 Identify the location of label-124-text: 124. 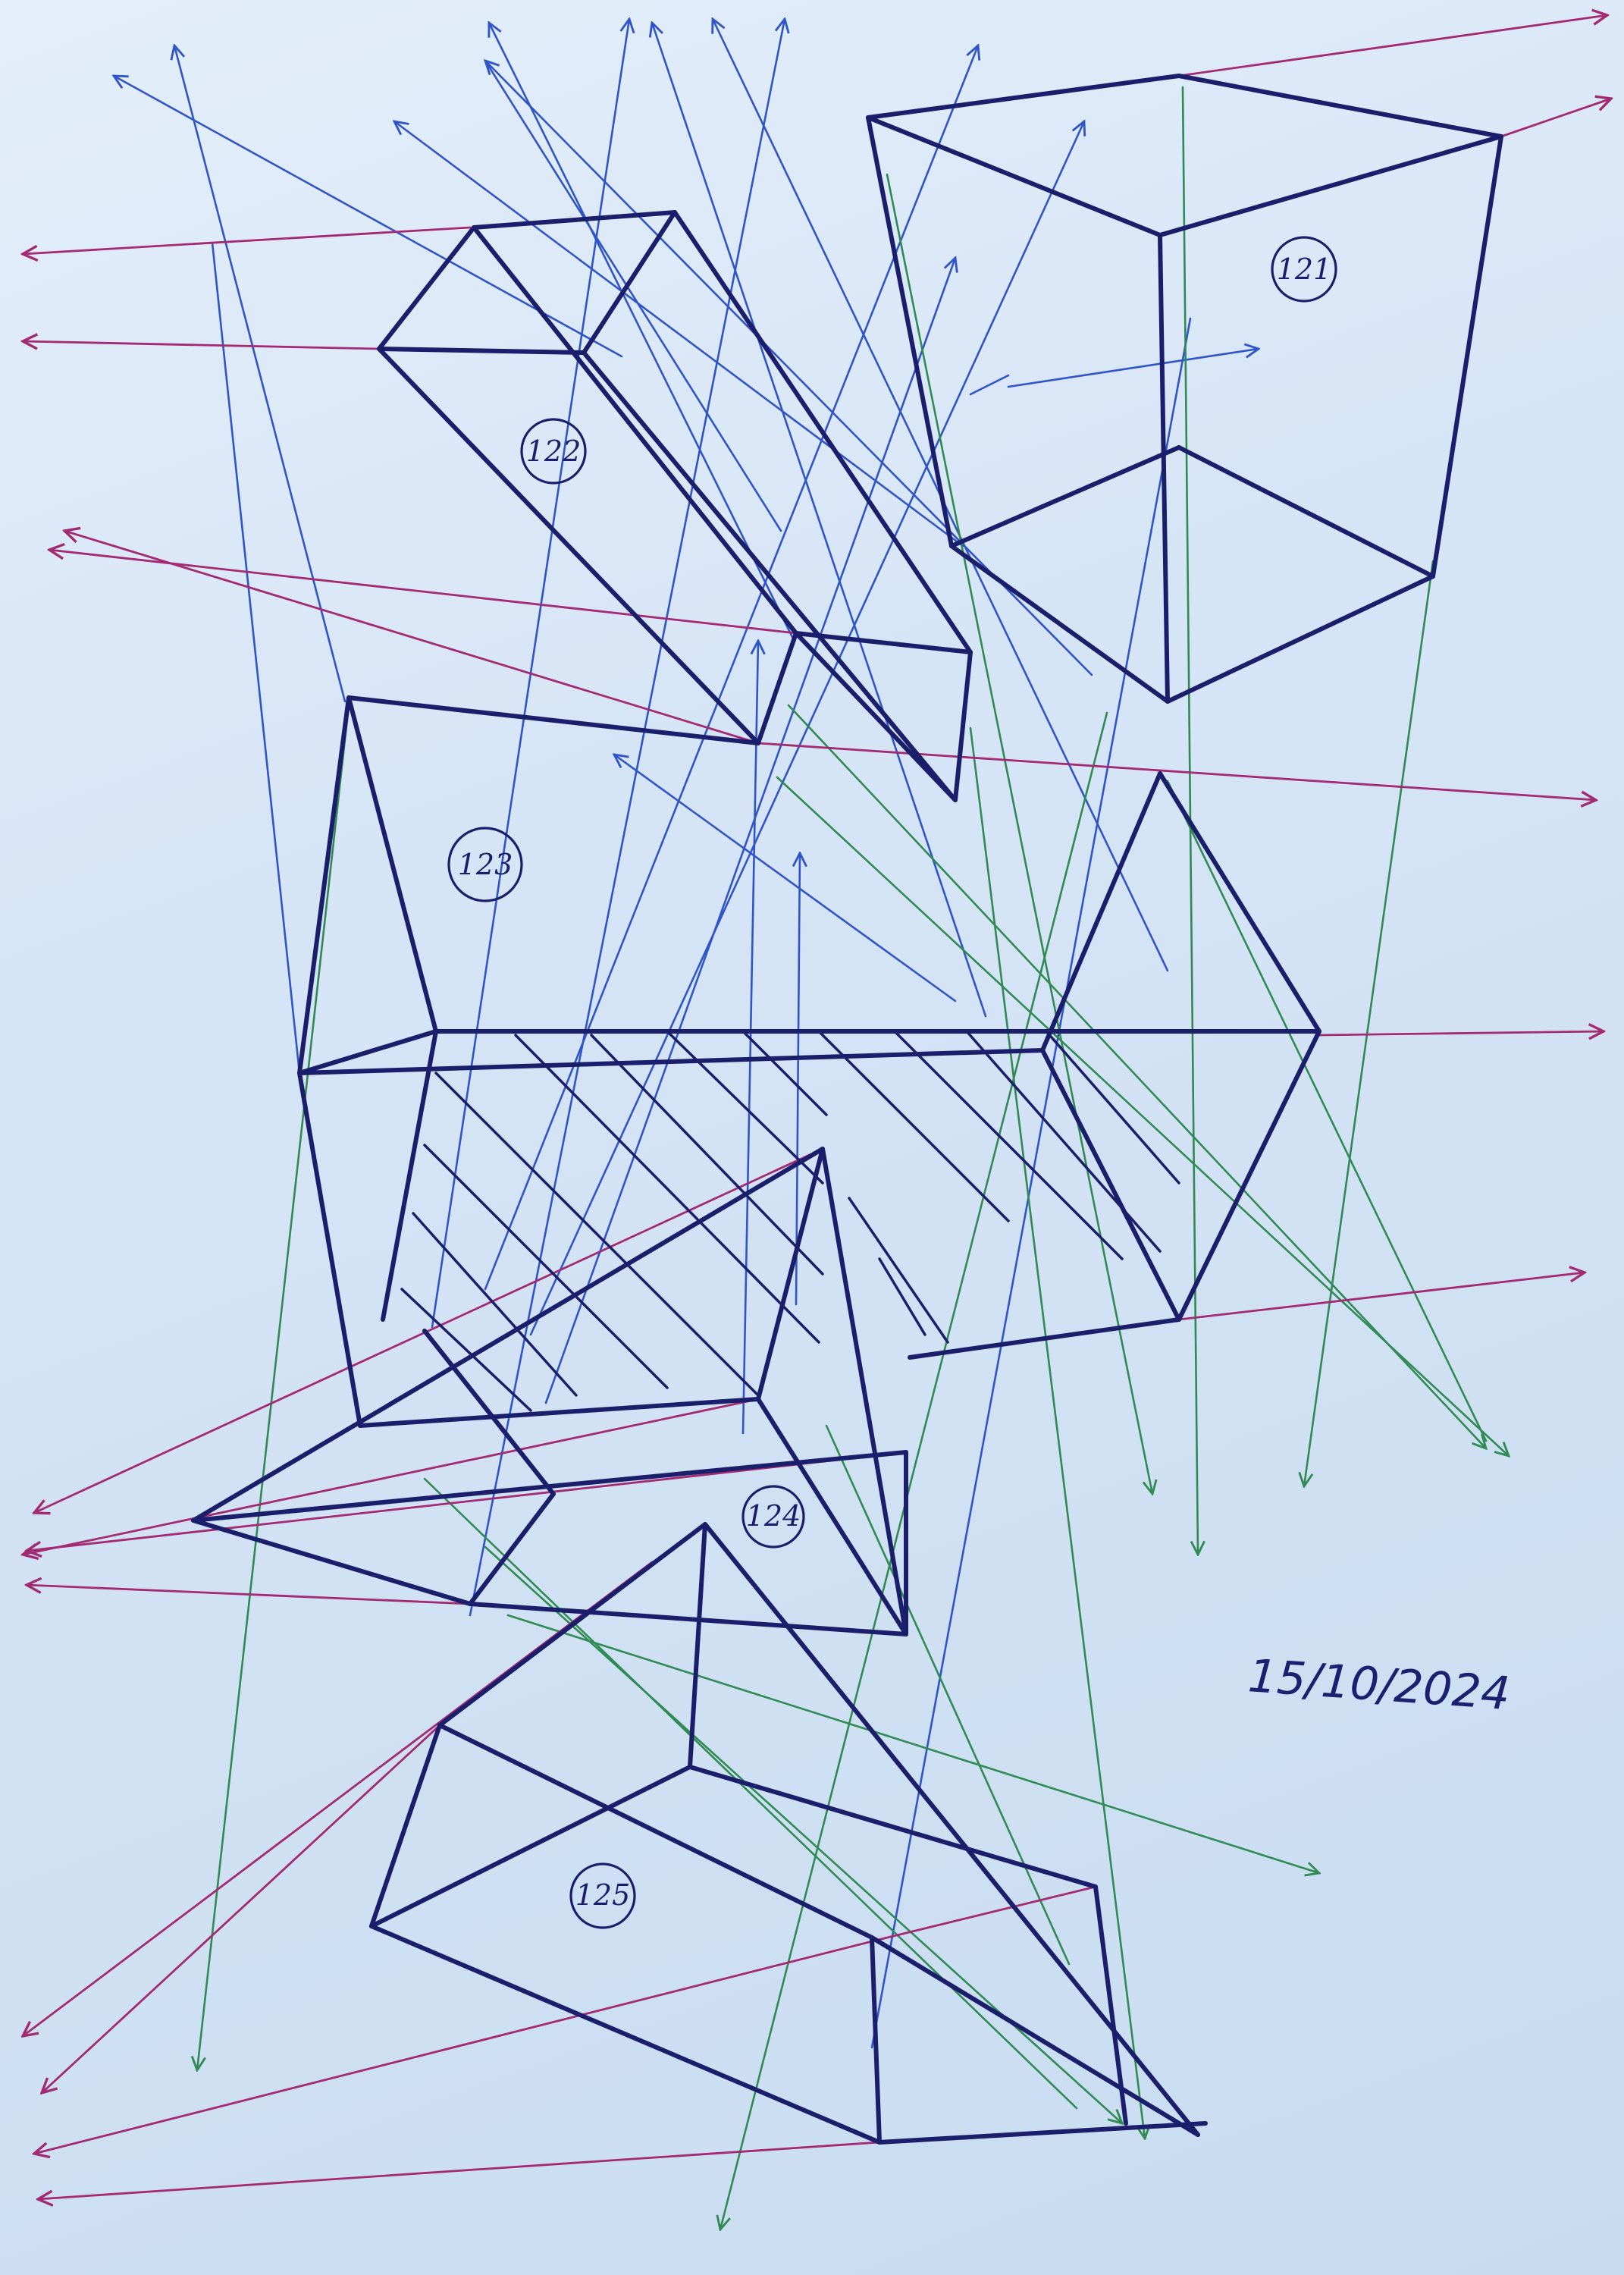
(773, 1516).